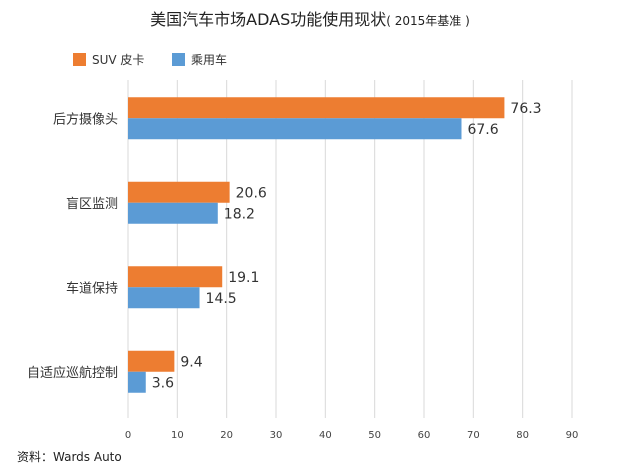  What do you see at coordinates (473, 435) in the screenshot?
I see `x-tick-label-70: 70` at bounding box center [473, 435].